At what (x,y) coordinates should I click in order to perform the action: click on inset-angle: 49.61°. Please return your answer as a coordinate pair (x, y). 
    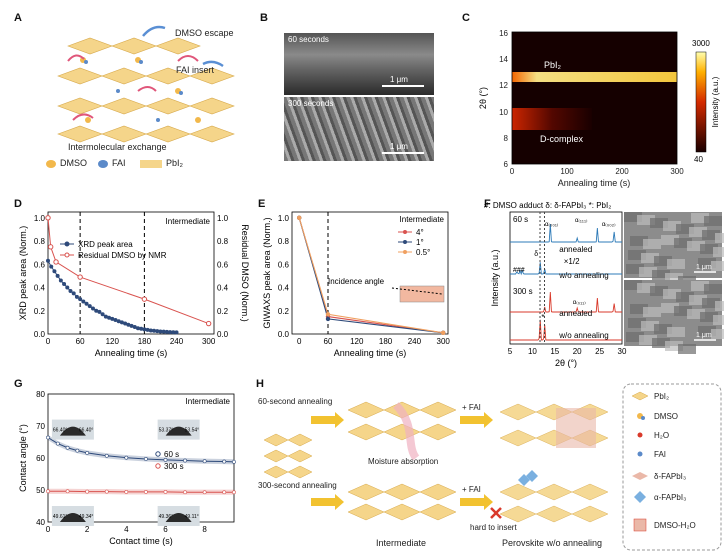
    Looking at the image, I should click on (60, 517).